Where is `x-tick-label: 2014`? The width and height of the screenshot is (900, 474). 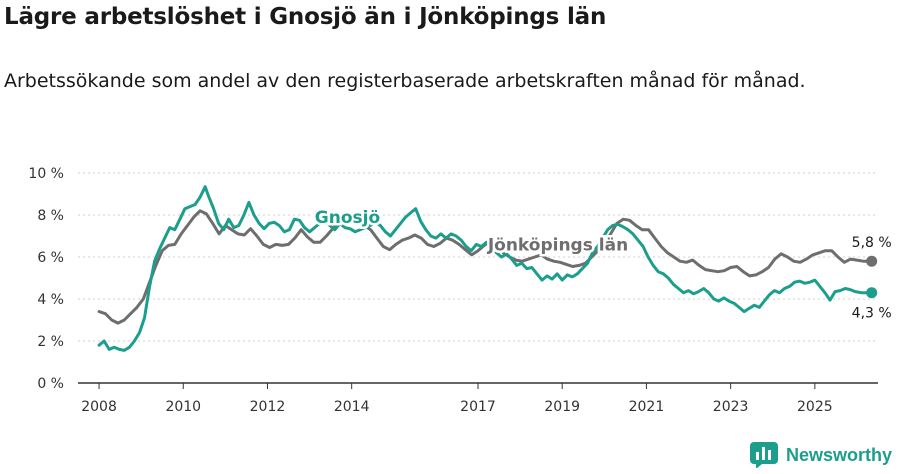
x-tick-label: 2014 is located at coordinates (352, 407).